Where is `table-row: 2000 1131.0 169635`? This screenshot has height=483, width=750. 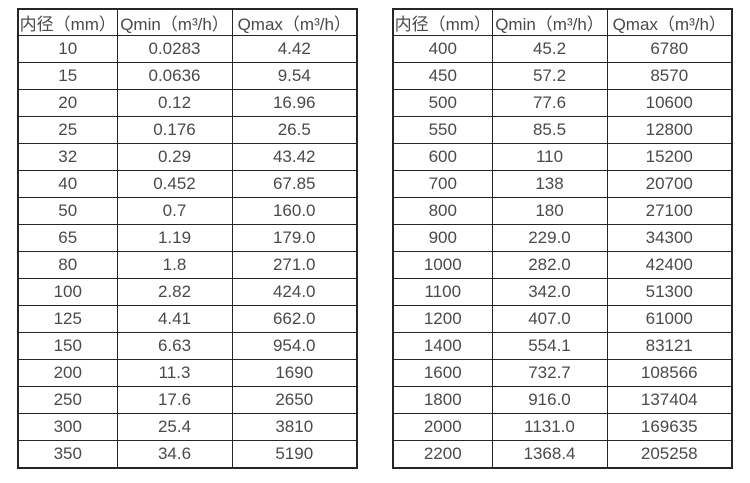 table-row: 2000 1131.0 169635 is located at coordinates (562, 427).